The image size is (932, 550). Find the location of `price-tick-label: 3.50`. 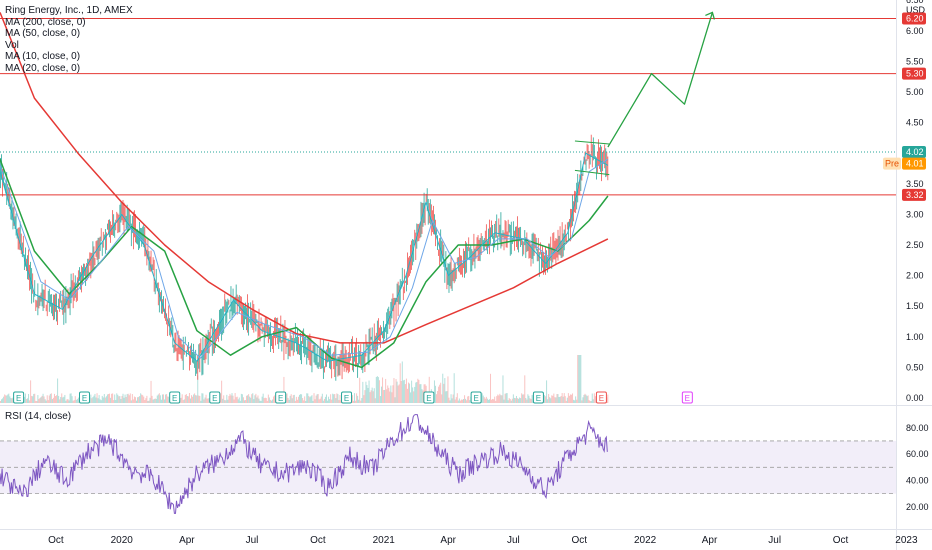

price-tick-label: 3.50 is located at coordinates (915, 184).